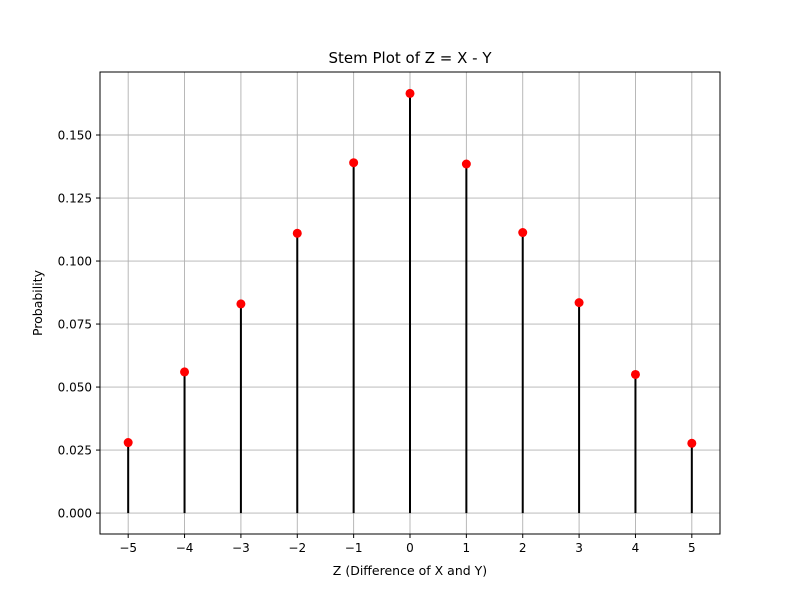 Image resolution: width=800 pixels, height=600 pixels. I want to click on chart-title: Stem Plot of Z = X - Y, so click(410, 58).